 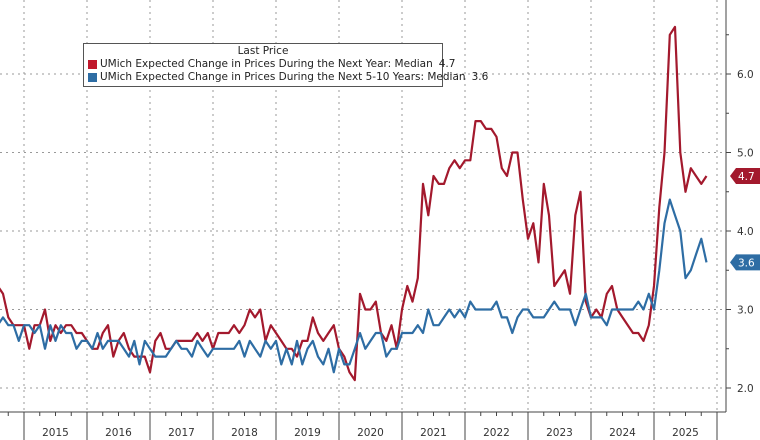 What do you see at coordinates (55, 433) in the screenshot?
I see `x-tick-label: 2015` at bounding box center [55, 433].